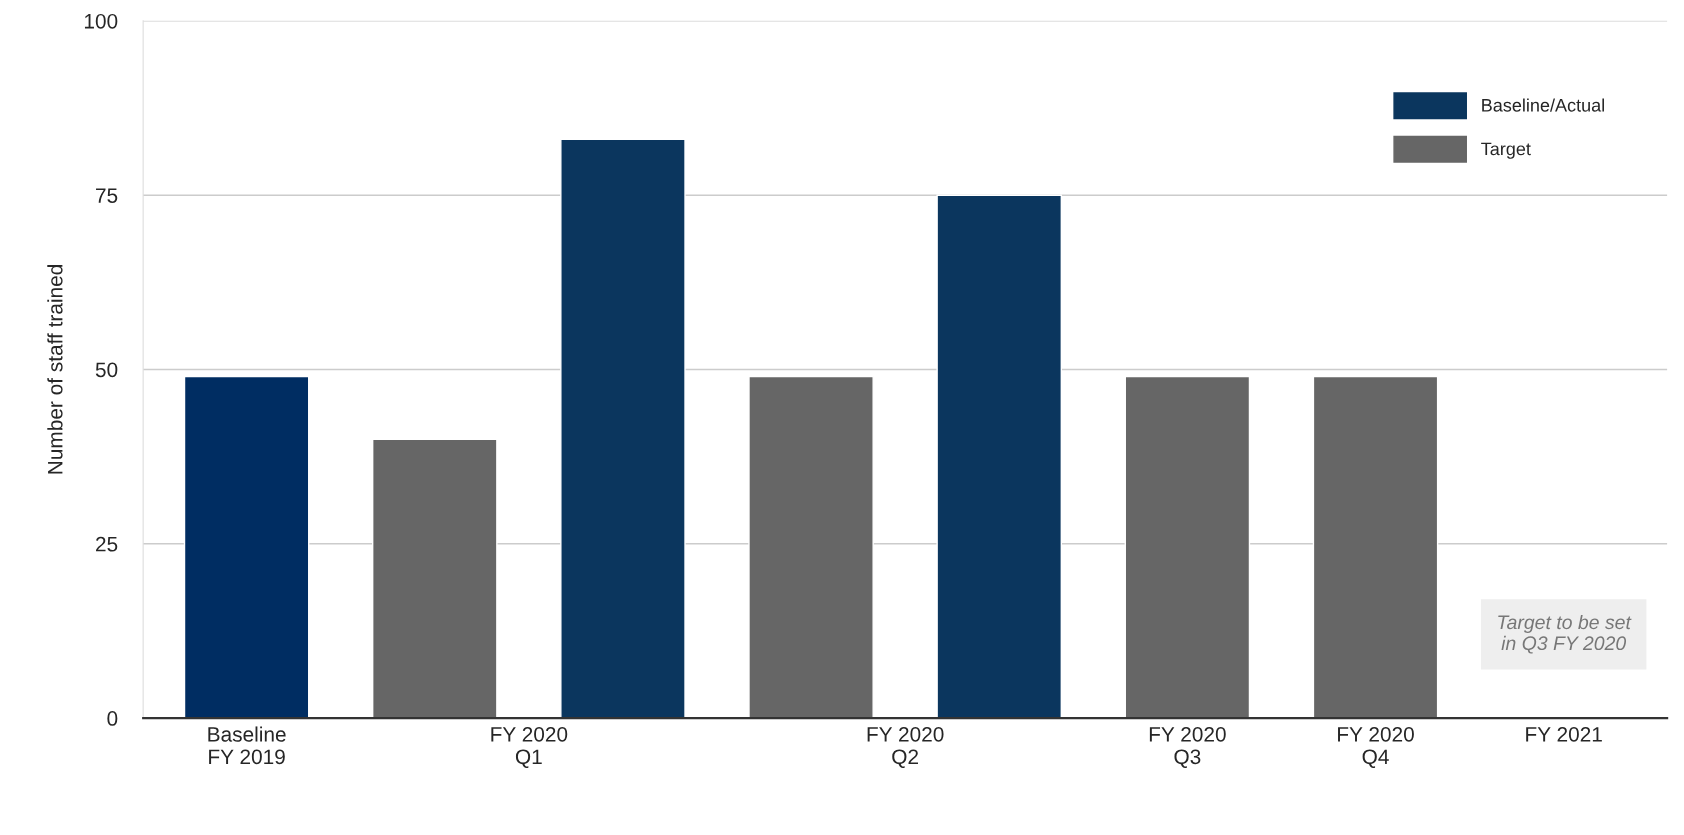  Describe the element at coordinates (905, 747) in the screenshot. I see `x-tick-label: FY 2020 Q2` at that location.